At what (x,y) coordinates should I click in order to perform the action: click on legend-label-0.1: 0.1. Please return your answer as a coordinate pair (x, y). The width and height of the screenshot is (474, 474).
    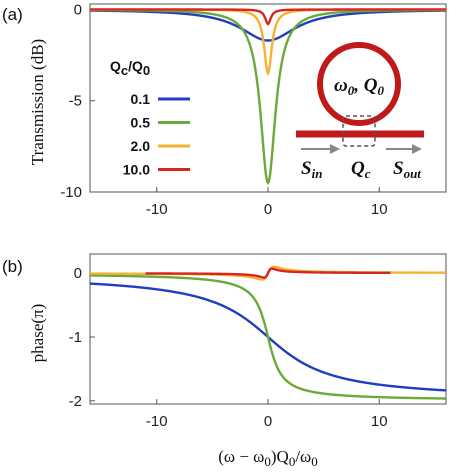
    Looking at the image, I should click on (141, 99).